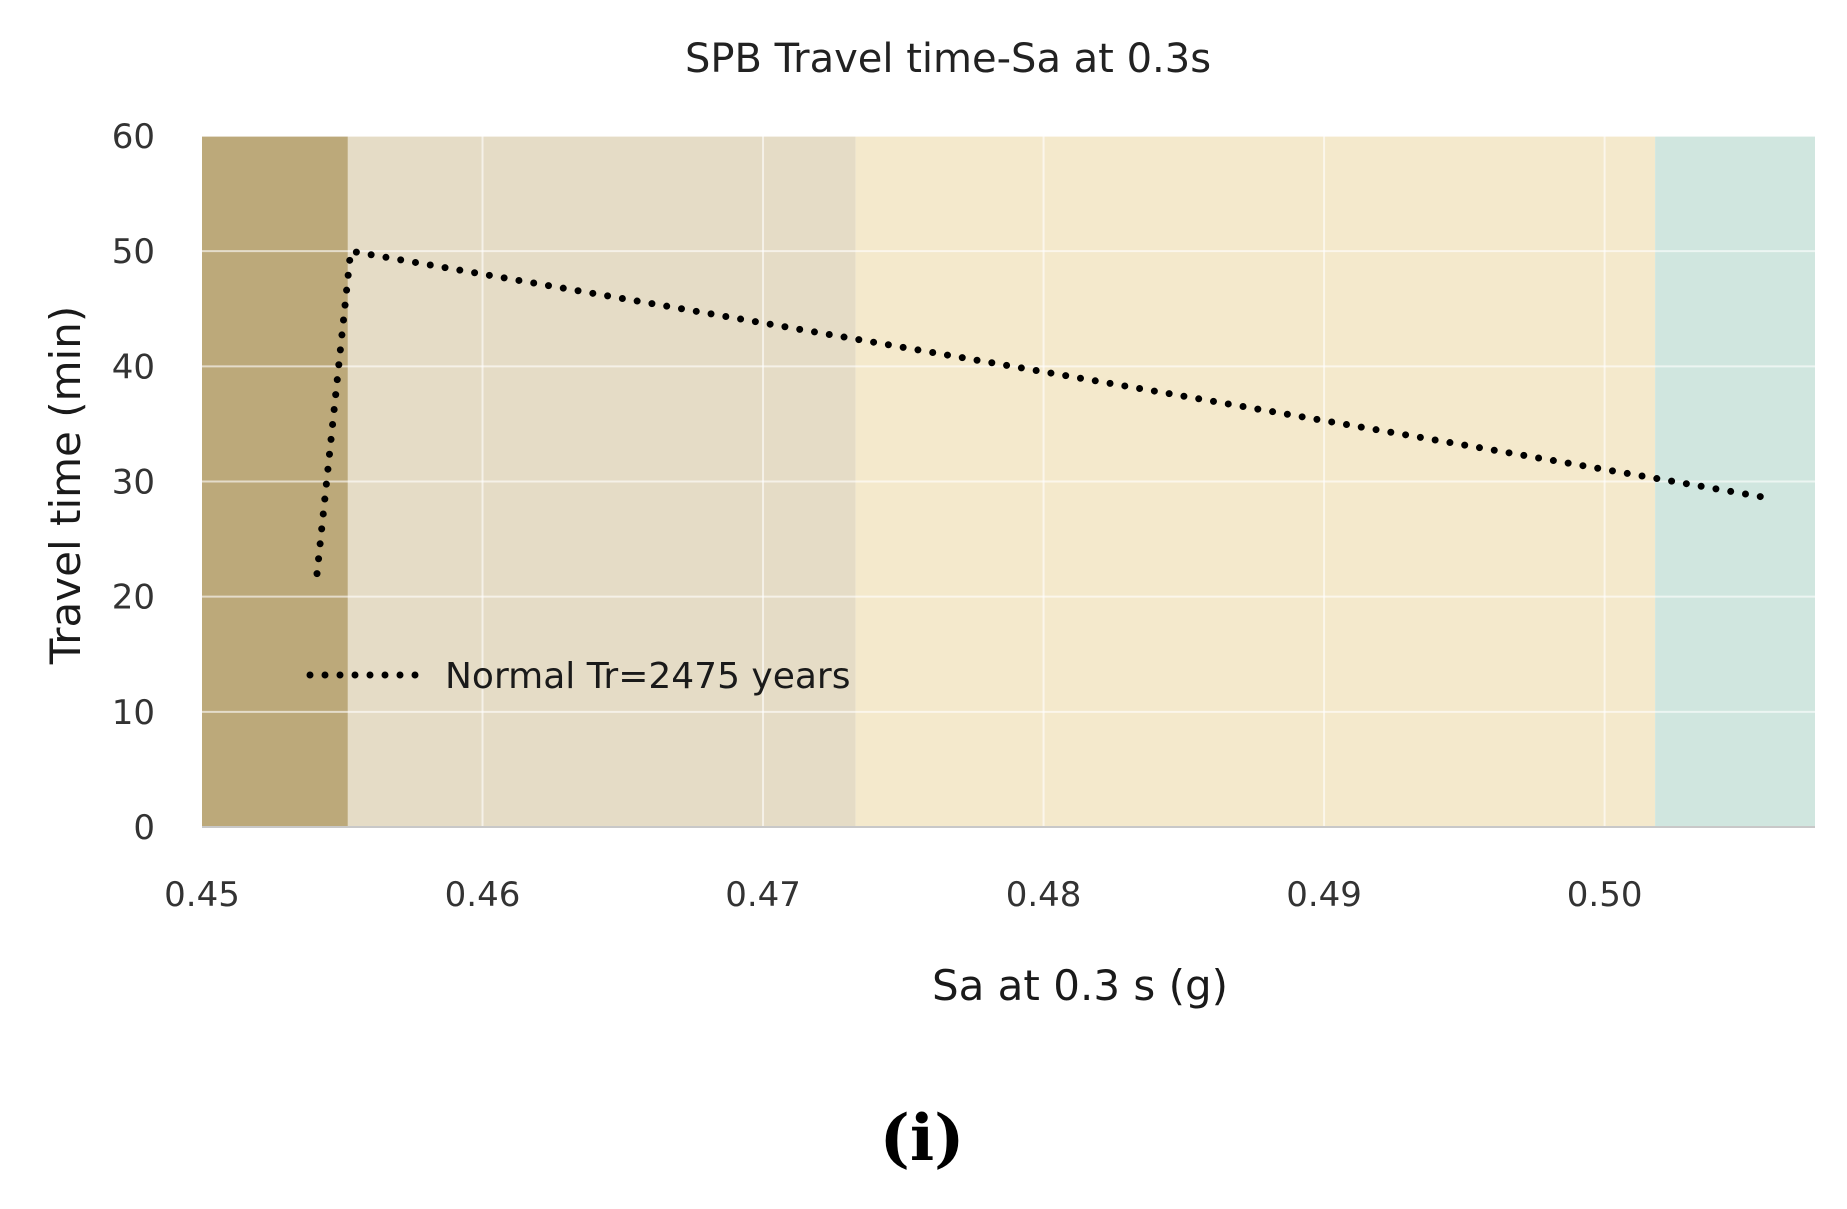  What do you see at coordinates (1324, 895) in the screenshot?
I see `x-tick-label: 0.49` at bounding box center [1324, 895].